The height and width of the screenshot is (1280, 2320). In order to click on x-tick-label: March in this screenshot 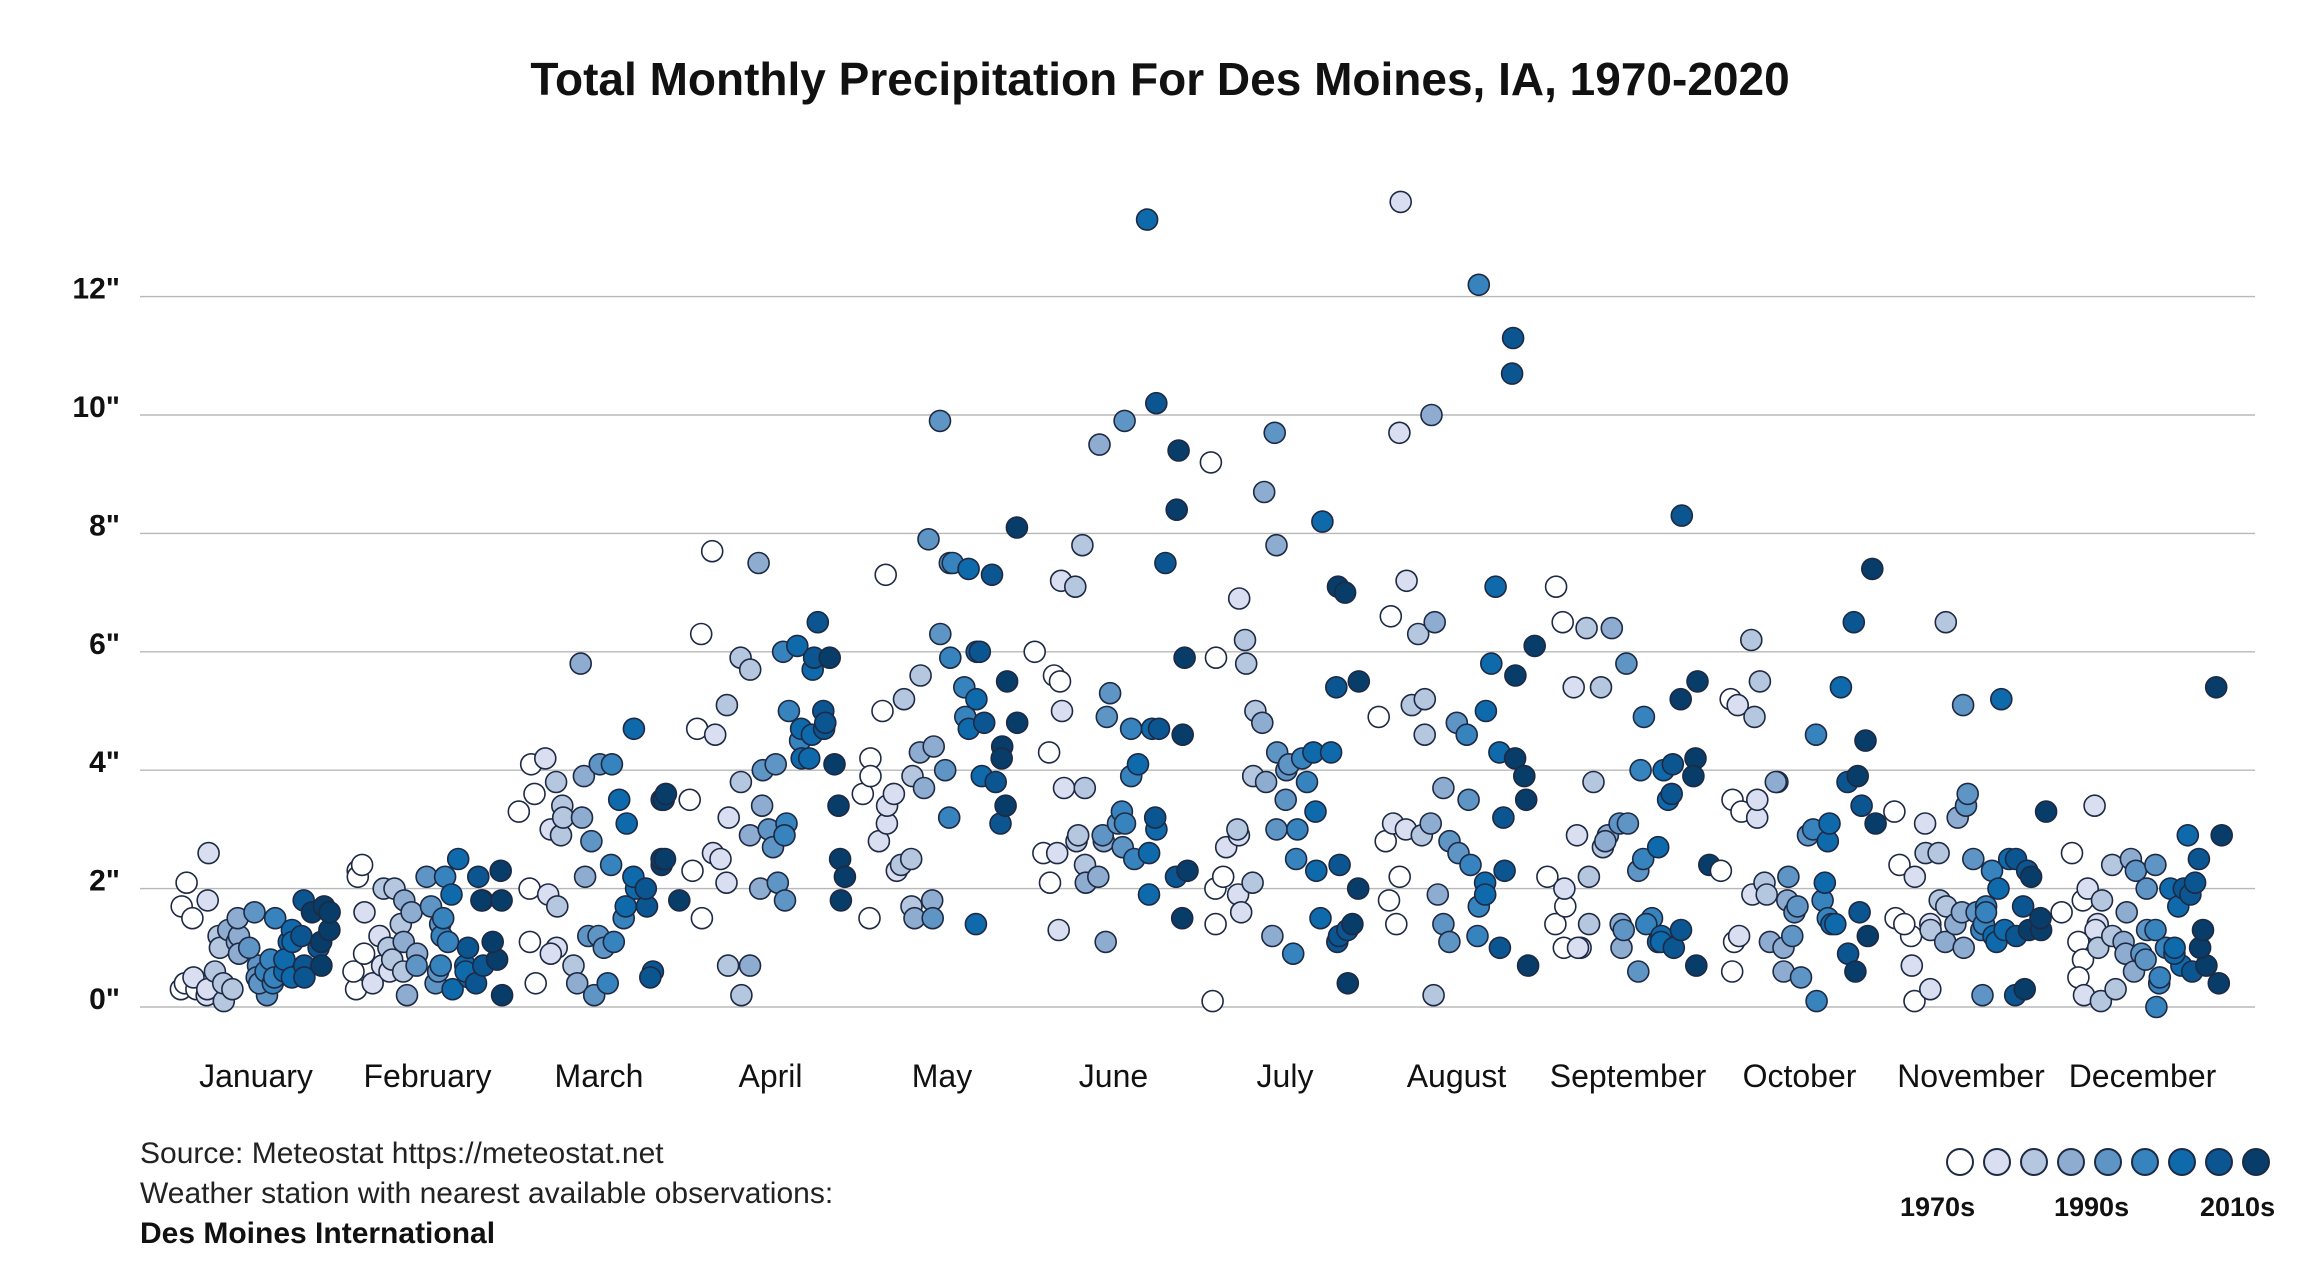, I will do `click(599, 1076)`.